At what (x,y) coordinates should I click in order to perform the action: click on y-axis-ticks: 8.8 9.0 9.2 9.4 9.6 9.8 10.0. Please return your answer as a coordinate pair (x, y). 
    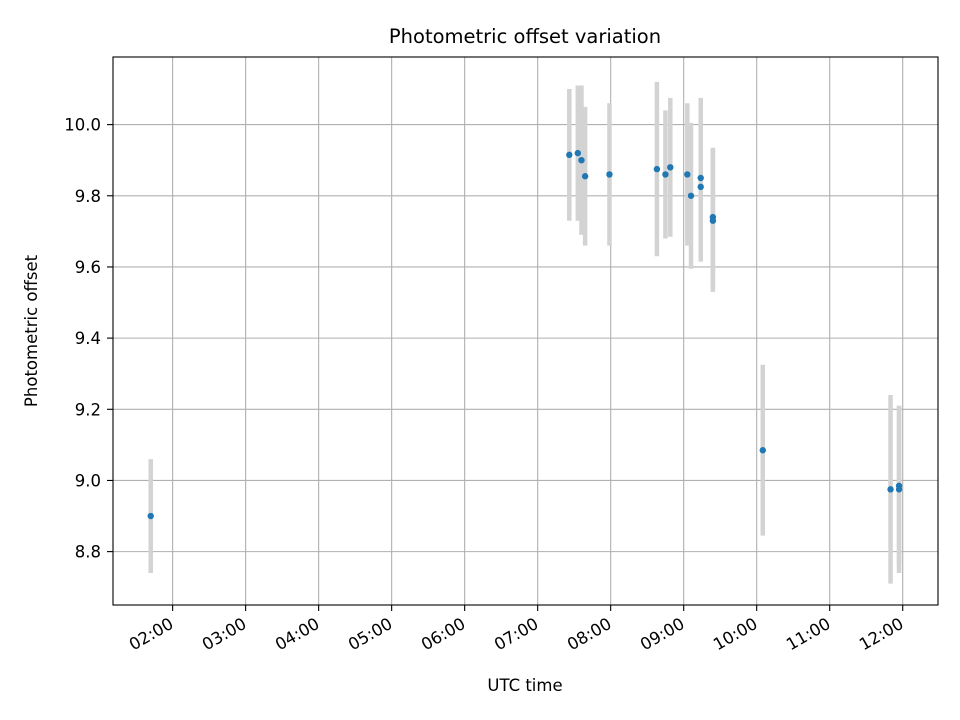
    Looking at the image, I should click on (88, 339).